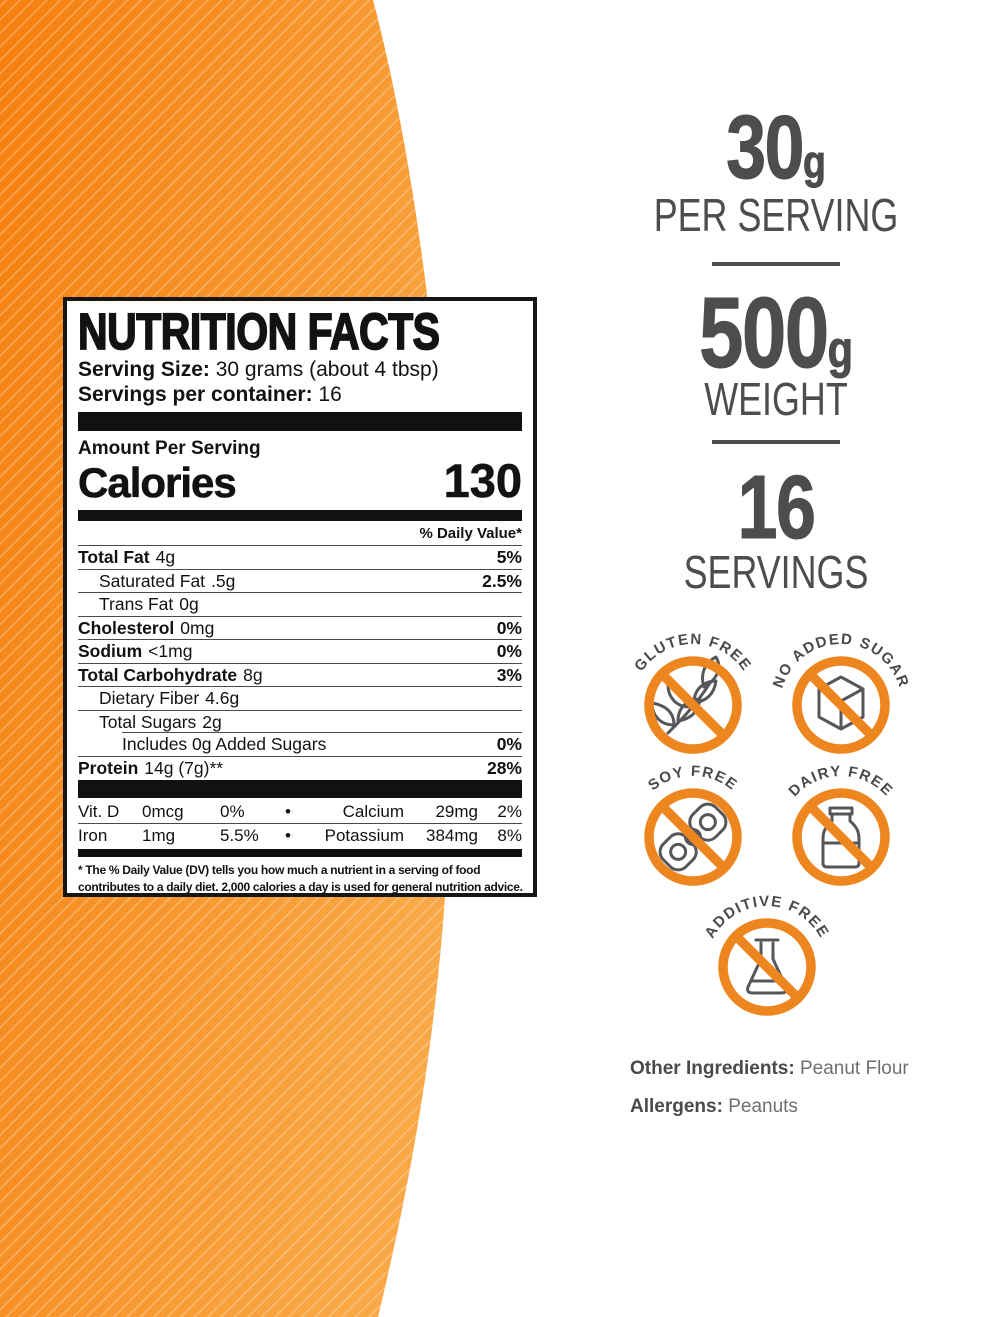  What do you see at coordinates (776, 572) in the screenshot?
I see `servings-label: SERVINGS` at bounding box center [776, 572].